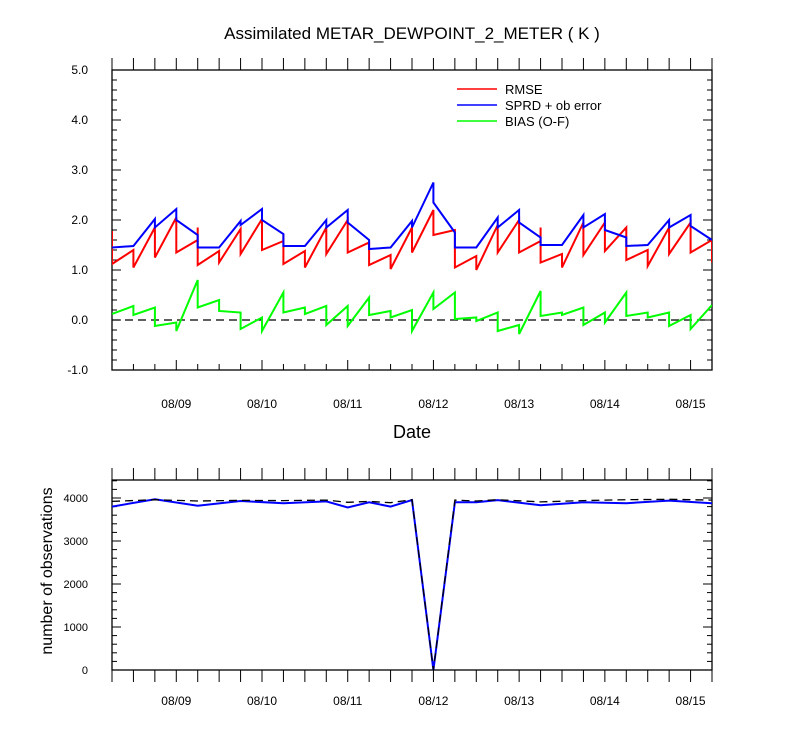 Image resolution: width=800 pixels, height=750 pixels. I want to click on series-rmse, so click(412, 240).